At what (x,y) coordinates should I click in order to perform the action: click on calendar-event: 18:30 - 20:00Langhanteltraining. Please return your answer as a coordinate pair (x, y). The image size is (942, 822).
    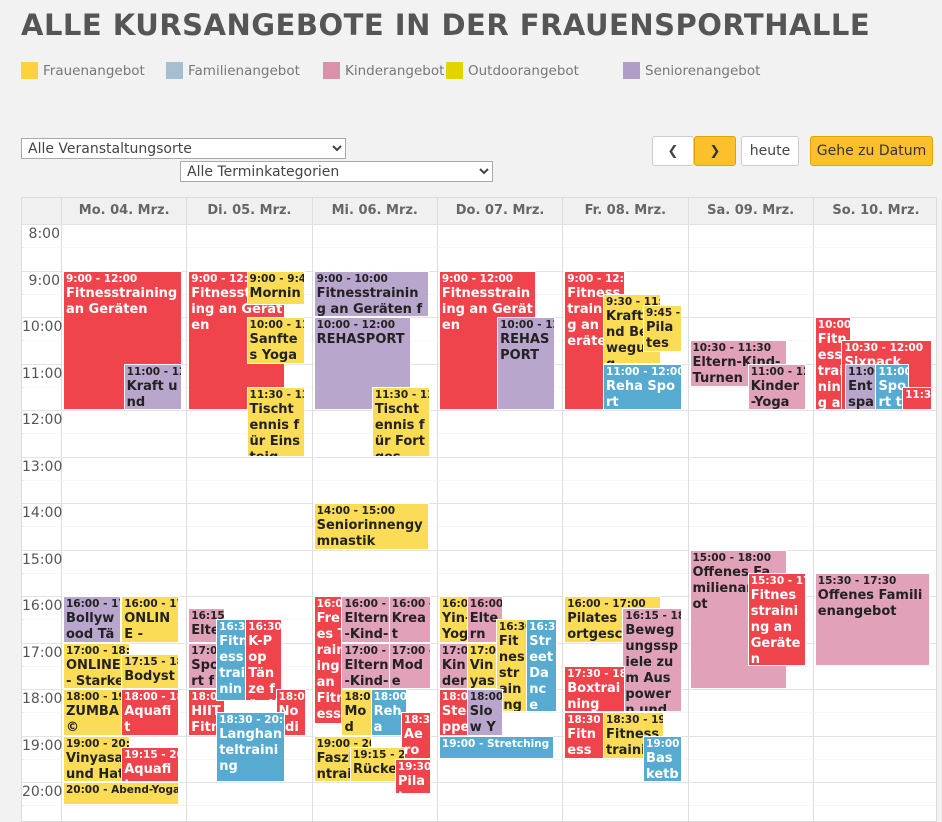
    Looking at the image, I should click on (251, 747).